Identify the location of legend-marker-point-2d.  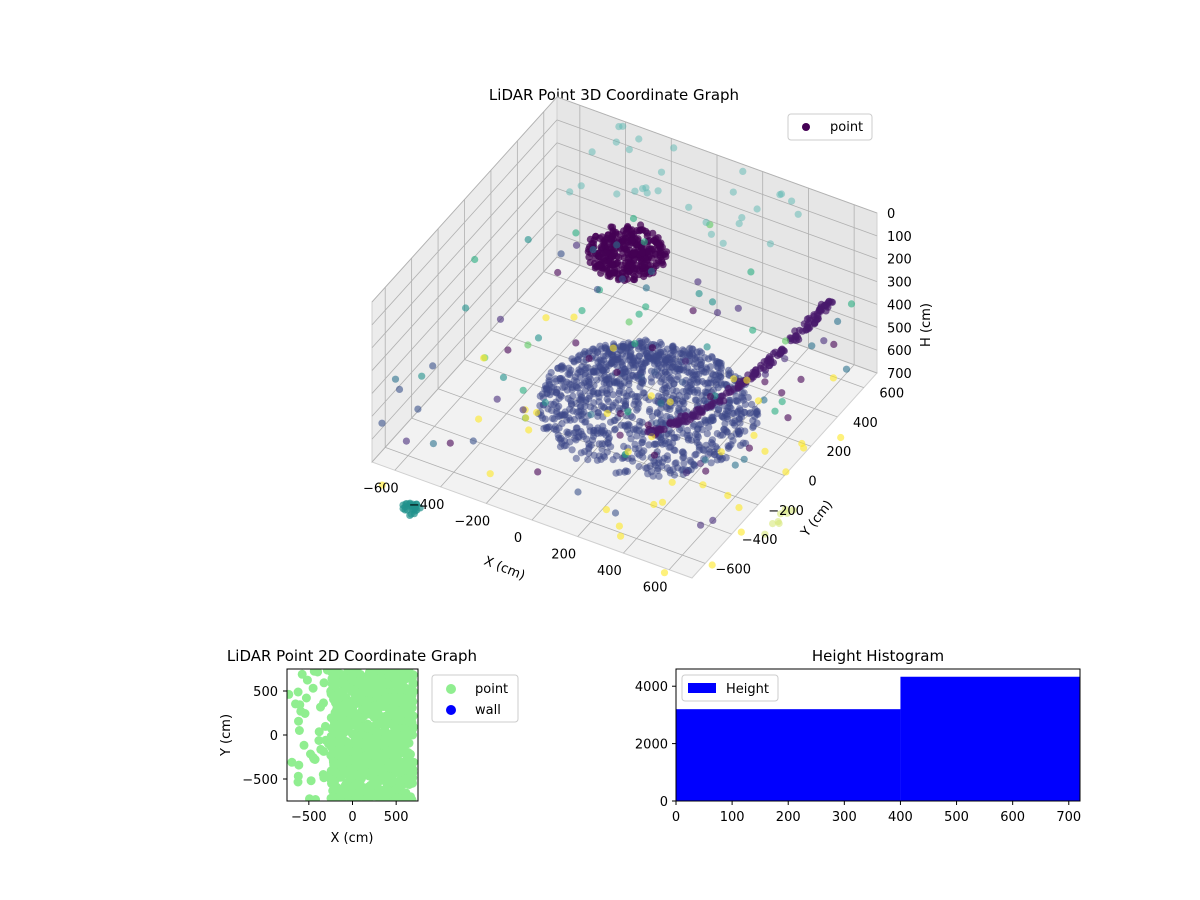
(451, 689).